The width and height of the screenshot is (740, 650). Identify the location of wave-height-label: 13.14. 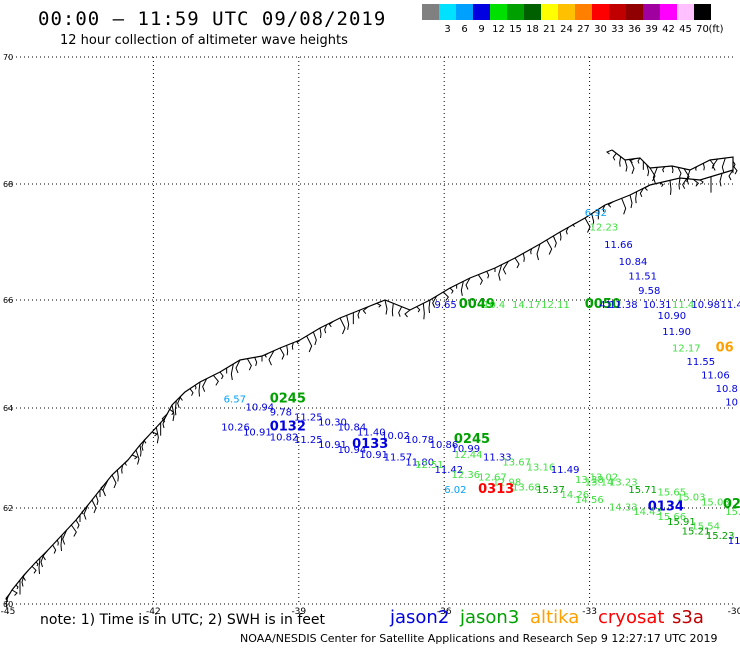
(599, 483).